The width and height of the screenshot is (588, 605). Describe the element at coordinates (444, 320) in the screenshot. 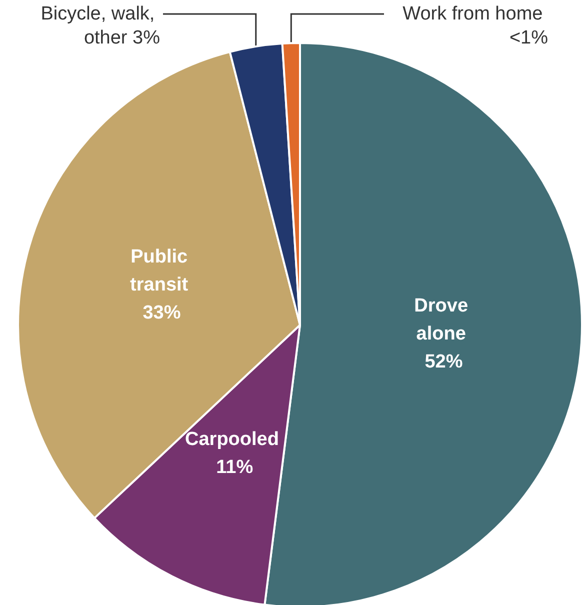

I see `slice-label: Drove alone` at that location.